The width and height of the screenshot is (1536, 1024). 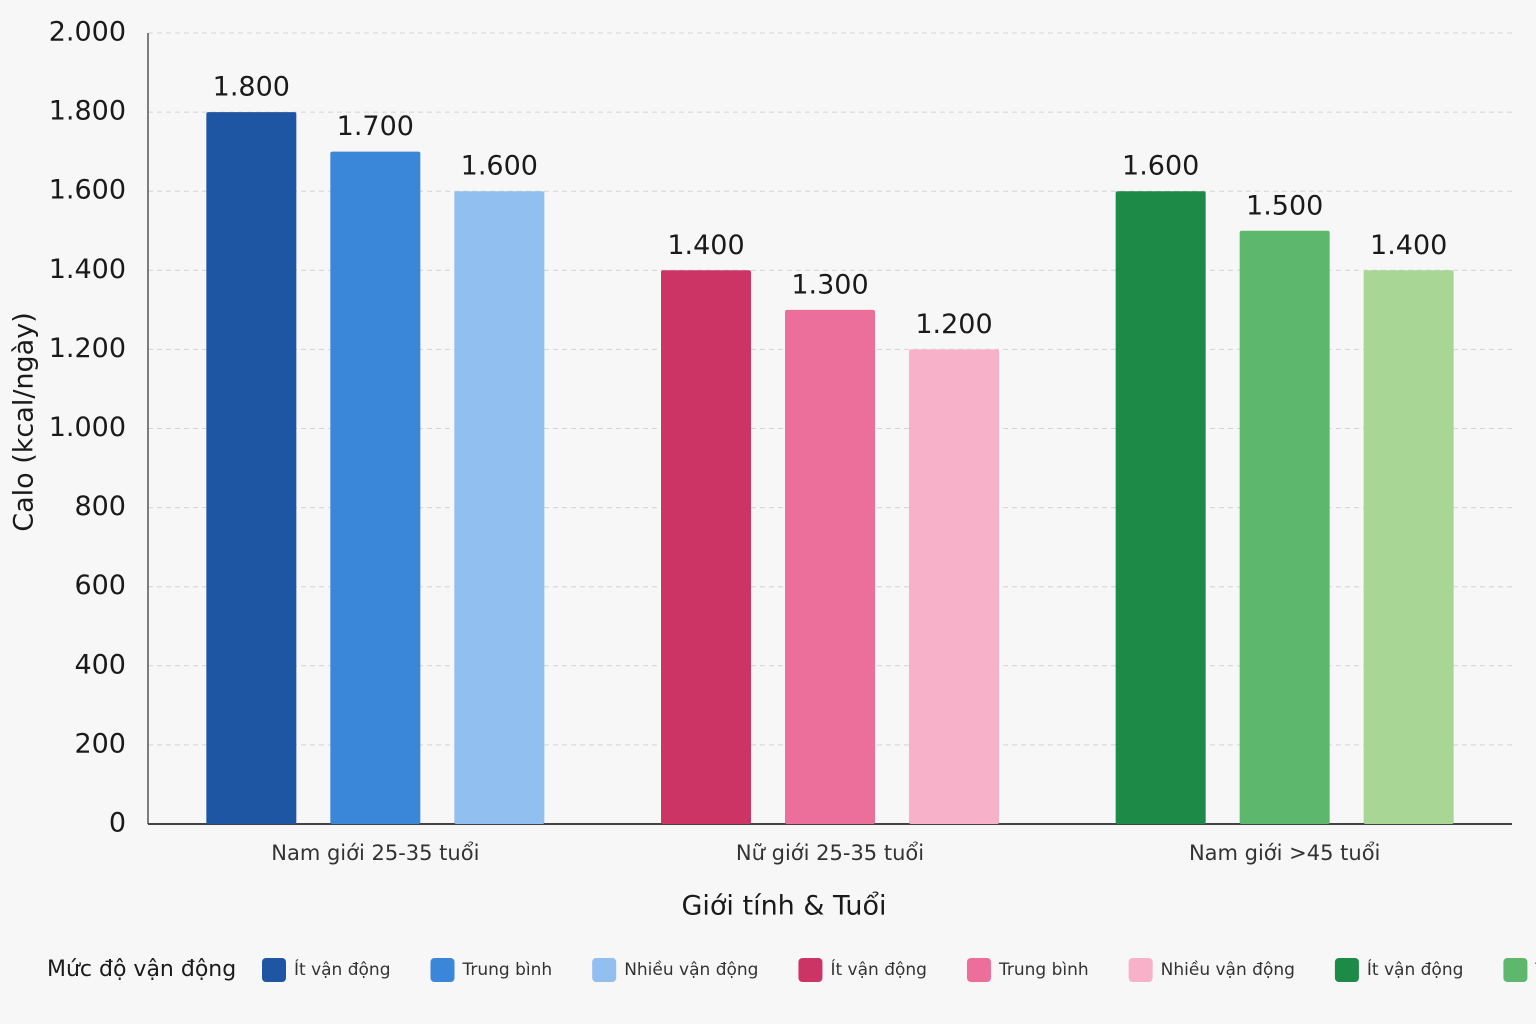 I want to click on y-tick-label: 400, so click(x=100, y=664).